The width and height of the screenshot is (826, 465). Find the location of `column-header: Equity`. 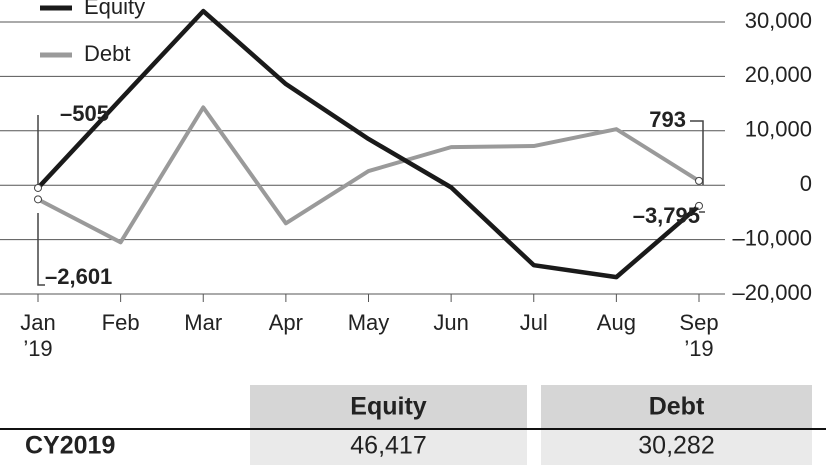

column-header: Equity is located at coordinates (388, 407).